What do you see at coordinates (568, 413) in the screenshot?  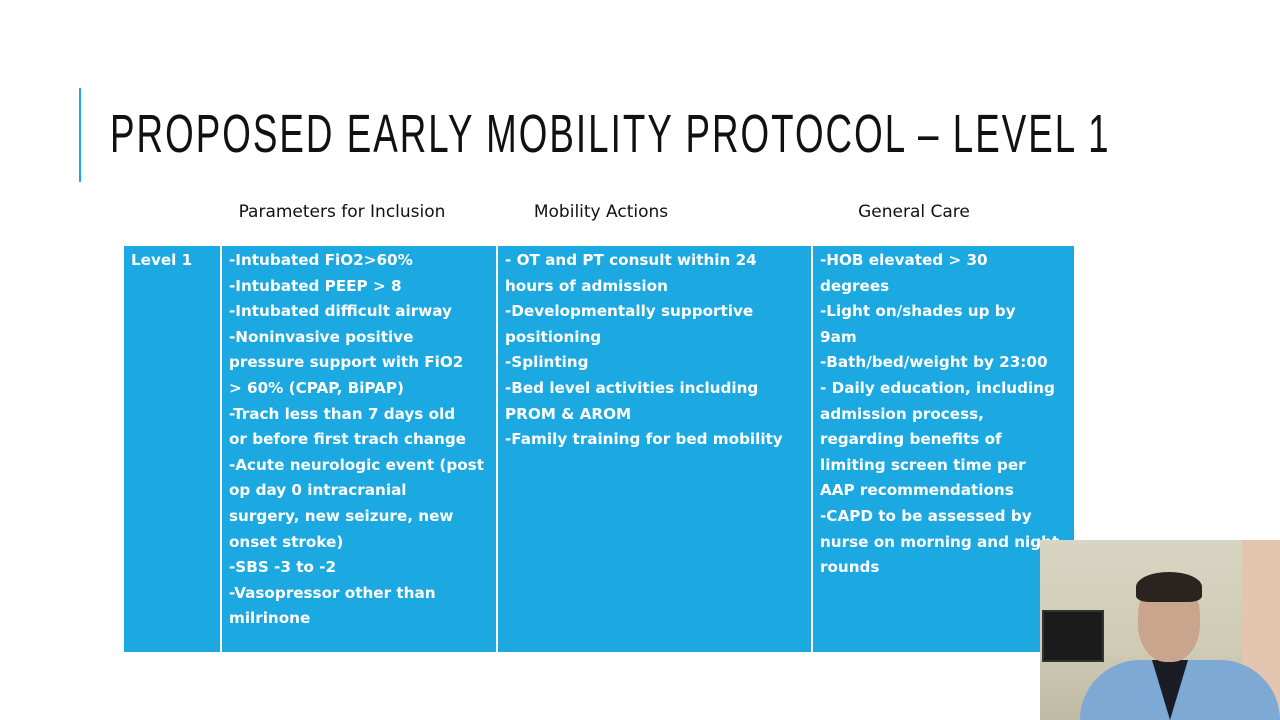 I see `cell-text-line: PROM & AROM` at bounding box center [568, 413].